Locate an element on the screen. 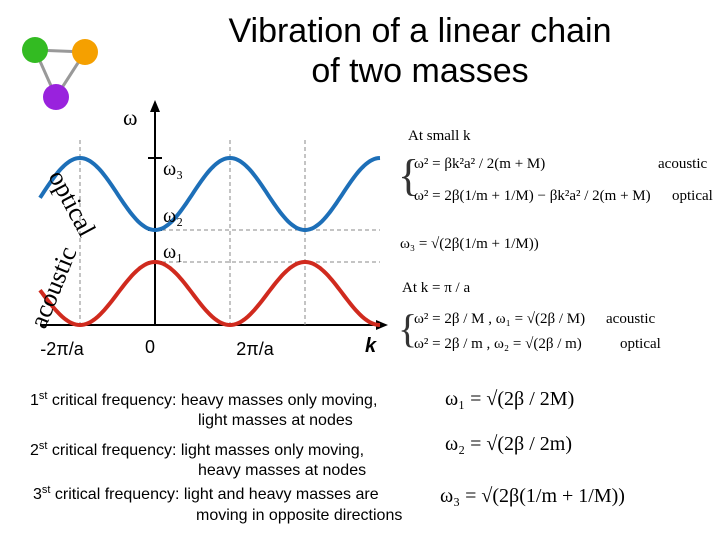 This screenshot has width=720, height=540. x-label: 2π/a is located at coordinates (255, 349).